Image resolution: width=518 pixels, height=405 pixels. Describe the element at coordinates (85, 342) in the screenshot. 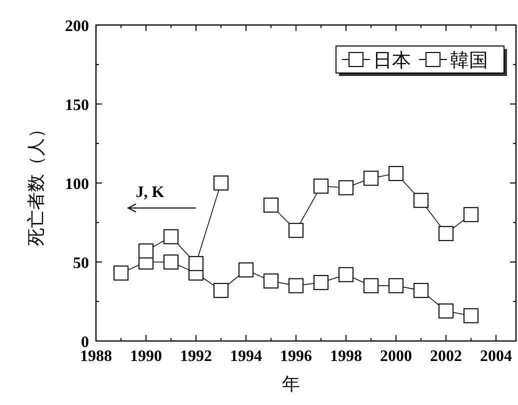

I see `y-tick-label: 0` at that location.